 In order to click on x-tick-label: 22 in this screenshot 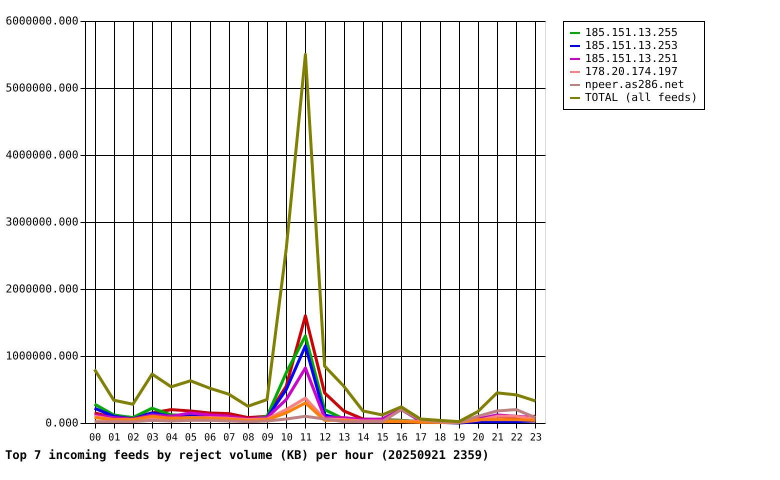, I will do `click(516, 438)`.